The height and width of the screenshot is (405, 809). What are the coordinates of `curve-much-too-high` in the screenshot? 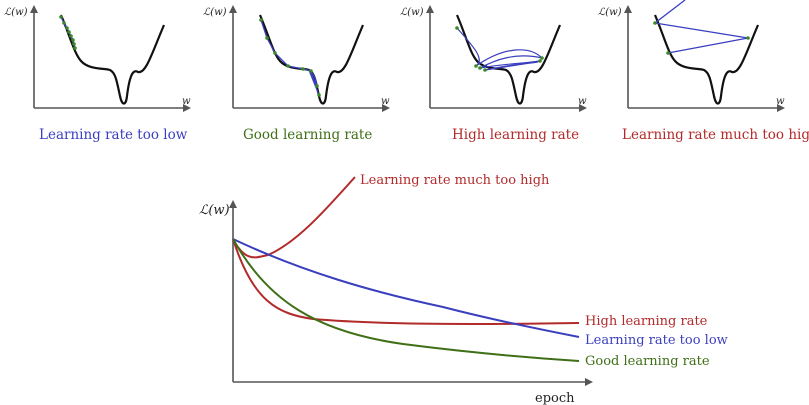 It's located at (294, 217).